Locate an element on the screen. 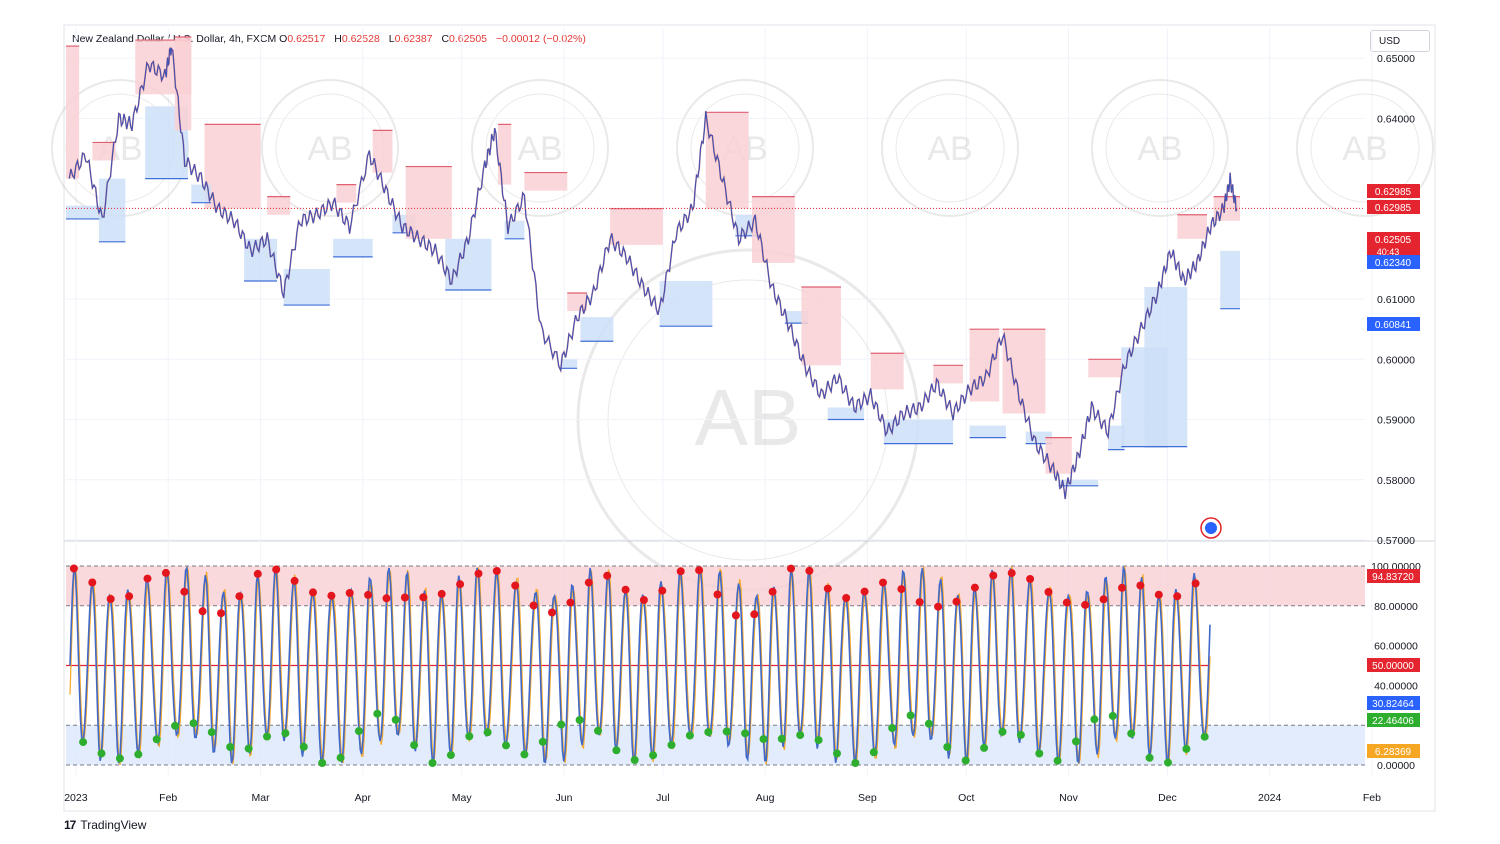  x-tick-label: Jun is located at coordinates (563, 798).